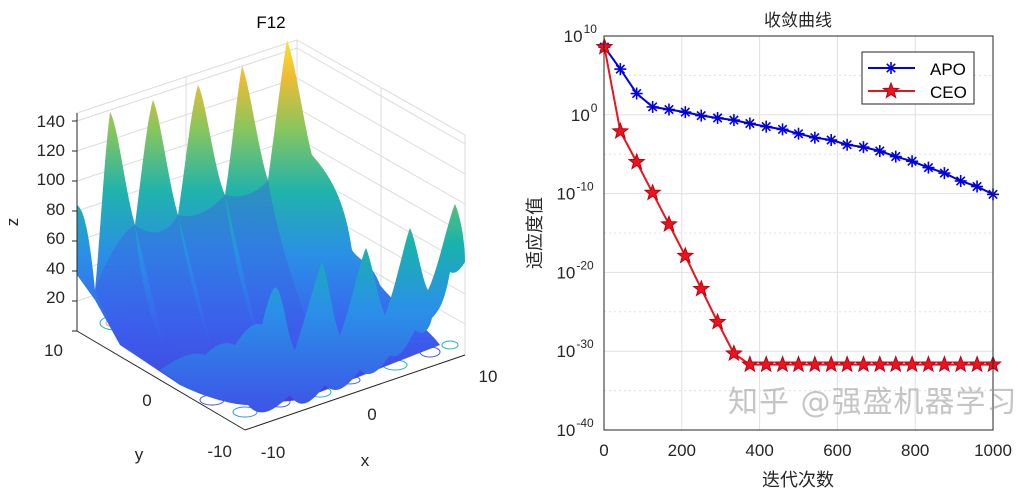 This screenshot has width=1020, height=492. I want to click on z-axis-label: z, so click(12, 222).